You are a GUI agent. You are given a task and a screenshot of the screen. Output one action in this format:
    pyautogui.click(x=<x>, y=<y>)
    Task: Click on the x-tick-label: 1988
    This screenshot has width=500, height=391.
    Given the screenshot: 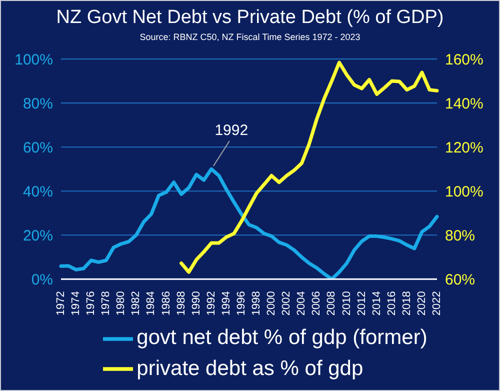 What is the action you would take?
    pyautogui.click(x=181, y=303)
    